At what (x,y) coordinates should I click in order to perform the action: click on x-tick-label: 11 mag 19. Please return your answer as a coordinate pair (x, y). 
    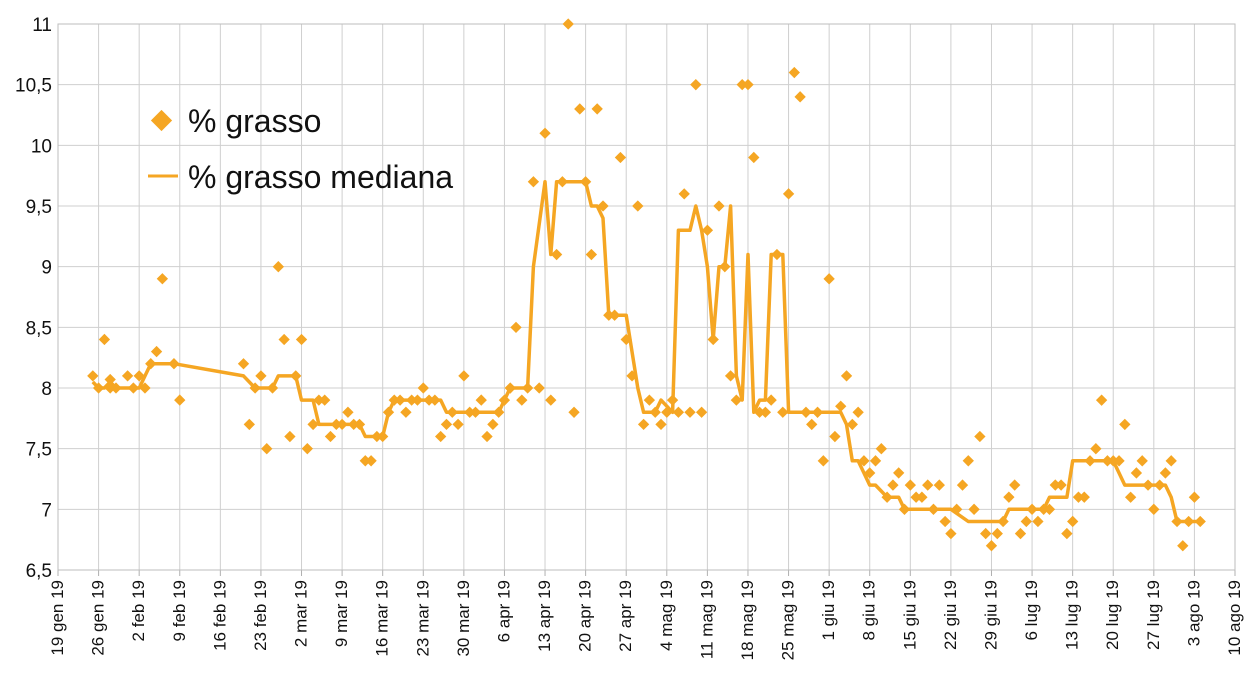
    Looking at the image, I should click on (706, 619).